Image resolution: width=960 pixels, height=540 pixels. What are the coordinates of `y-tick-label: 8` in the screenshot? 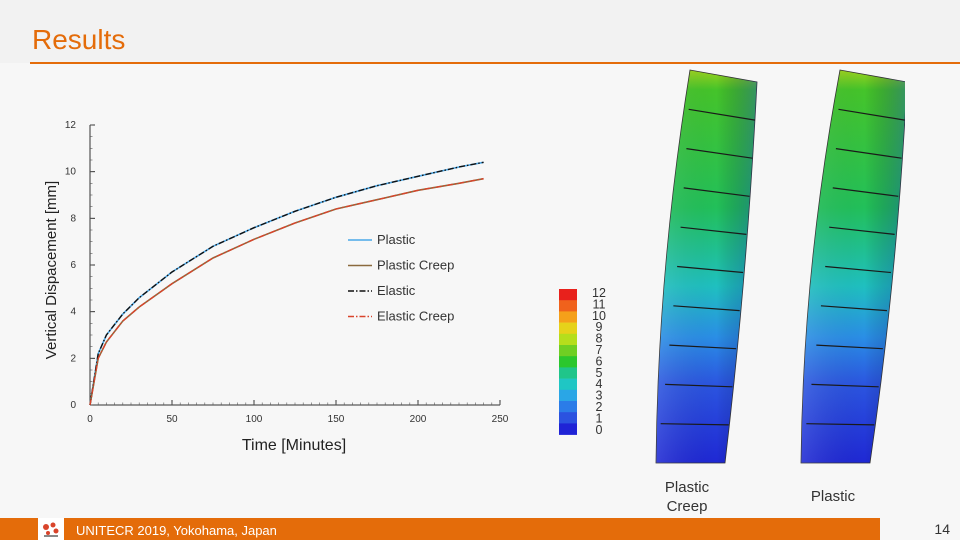 It's located at (73, 218).